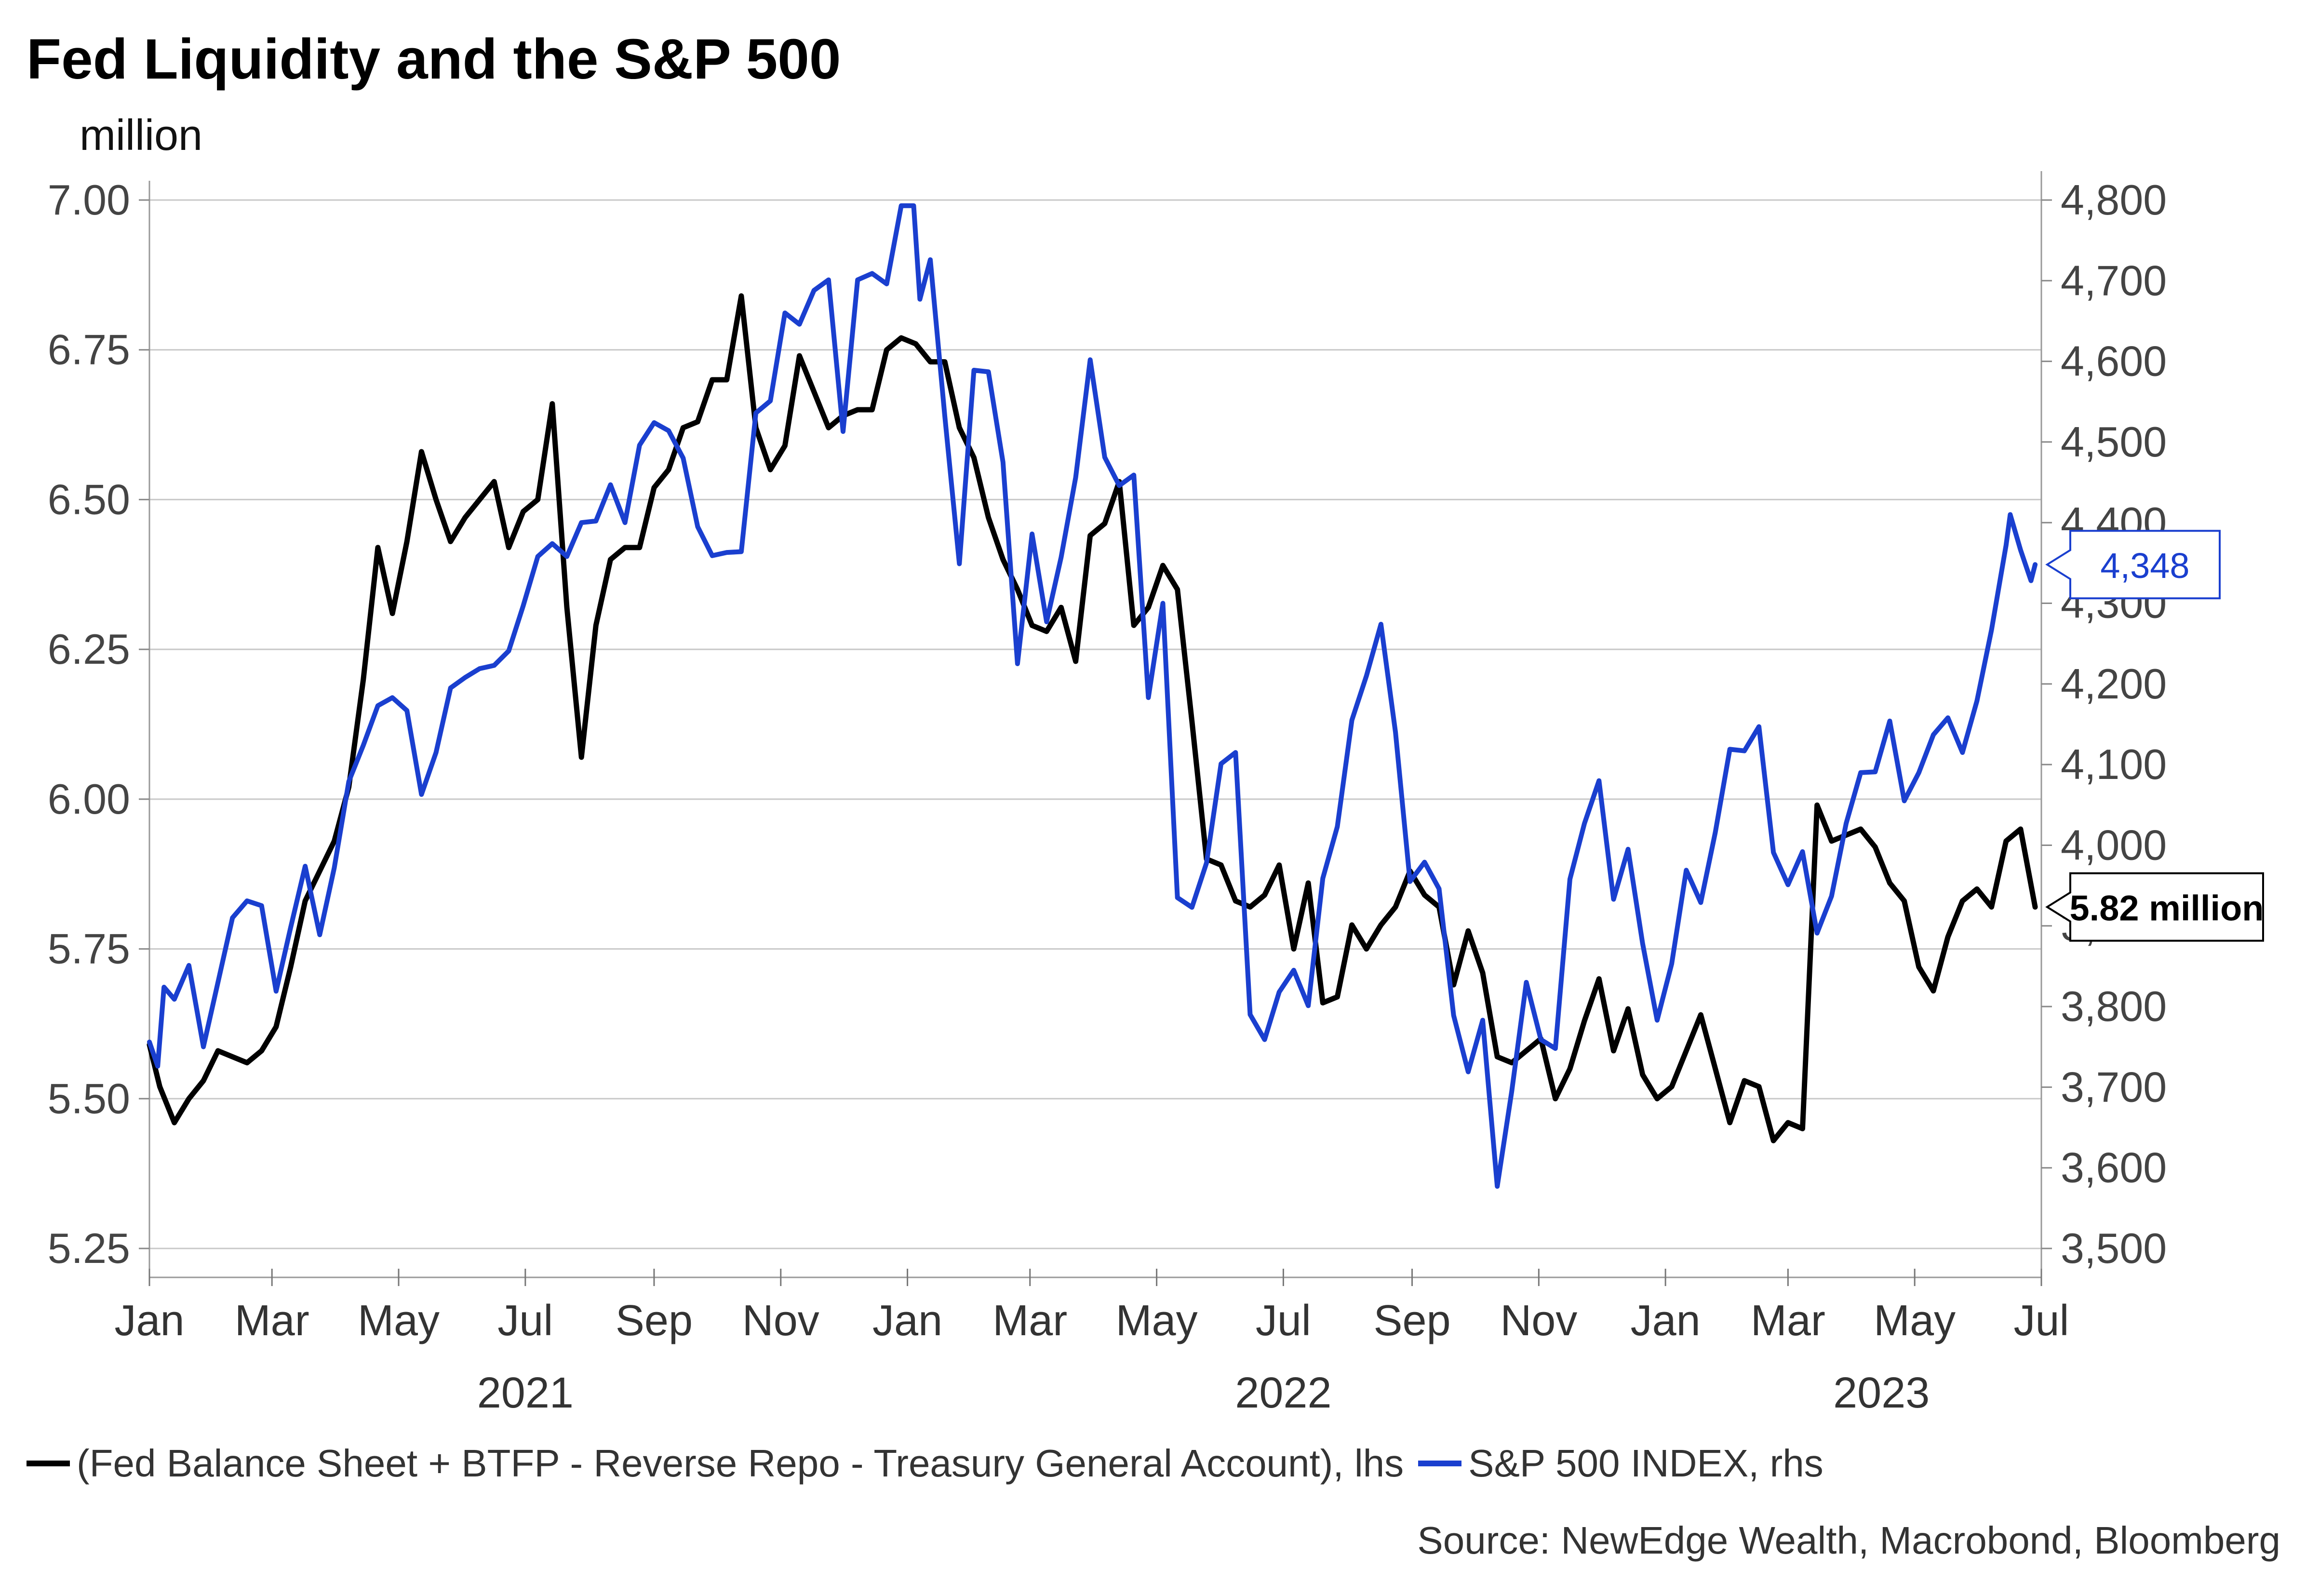  I want to click on right-tick-label: 4,000, so click(2114, 845).